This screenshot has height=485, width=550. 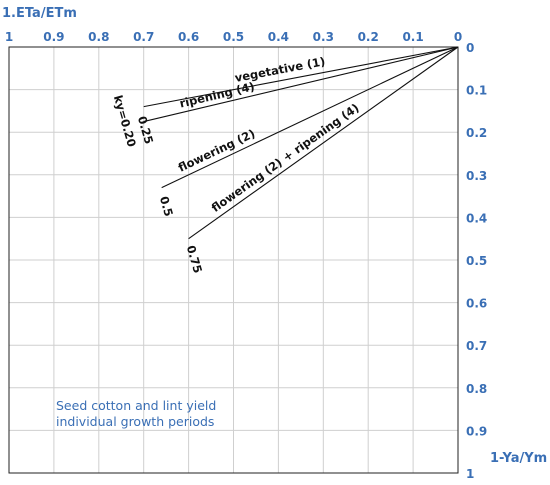 What do you see at coordinates (368, 37) in the screenshot?
I see `x-tick-label: 0.2` at bounding box center [368, 37].